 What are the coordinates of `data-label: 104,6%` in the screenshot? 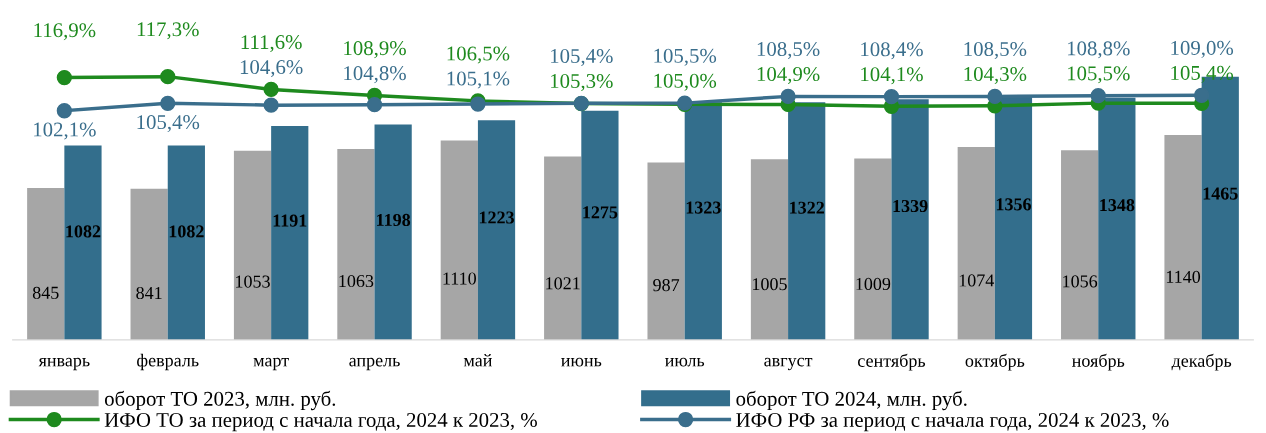 It's located at (271, 69).